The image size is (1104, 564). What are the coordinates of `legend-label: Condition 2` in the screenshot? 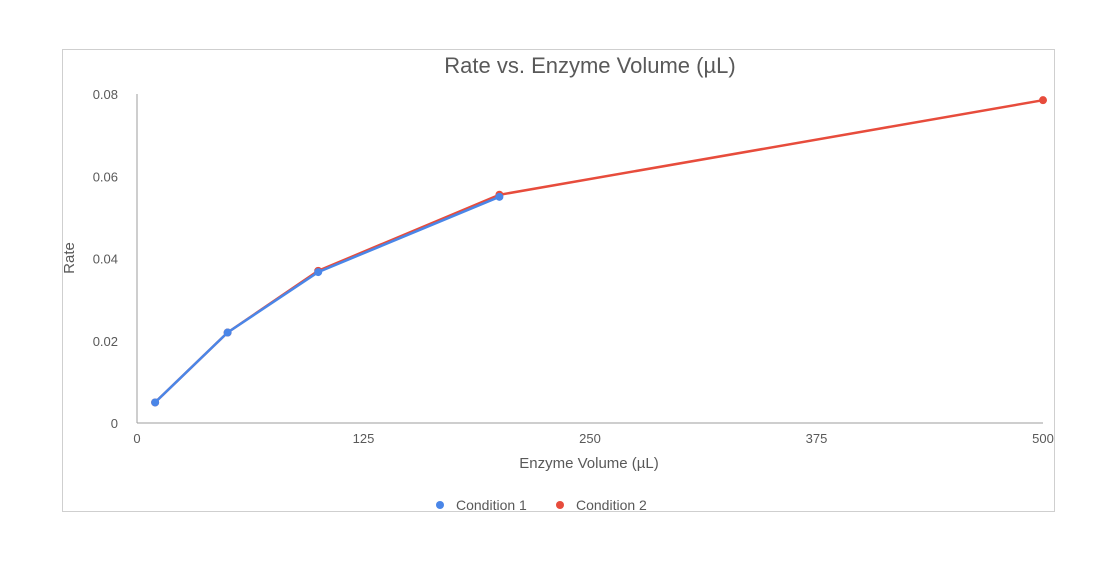 It's located at (611, 505).